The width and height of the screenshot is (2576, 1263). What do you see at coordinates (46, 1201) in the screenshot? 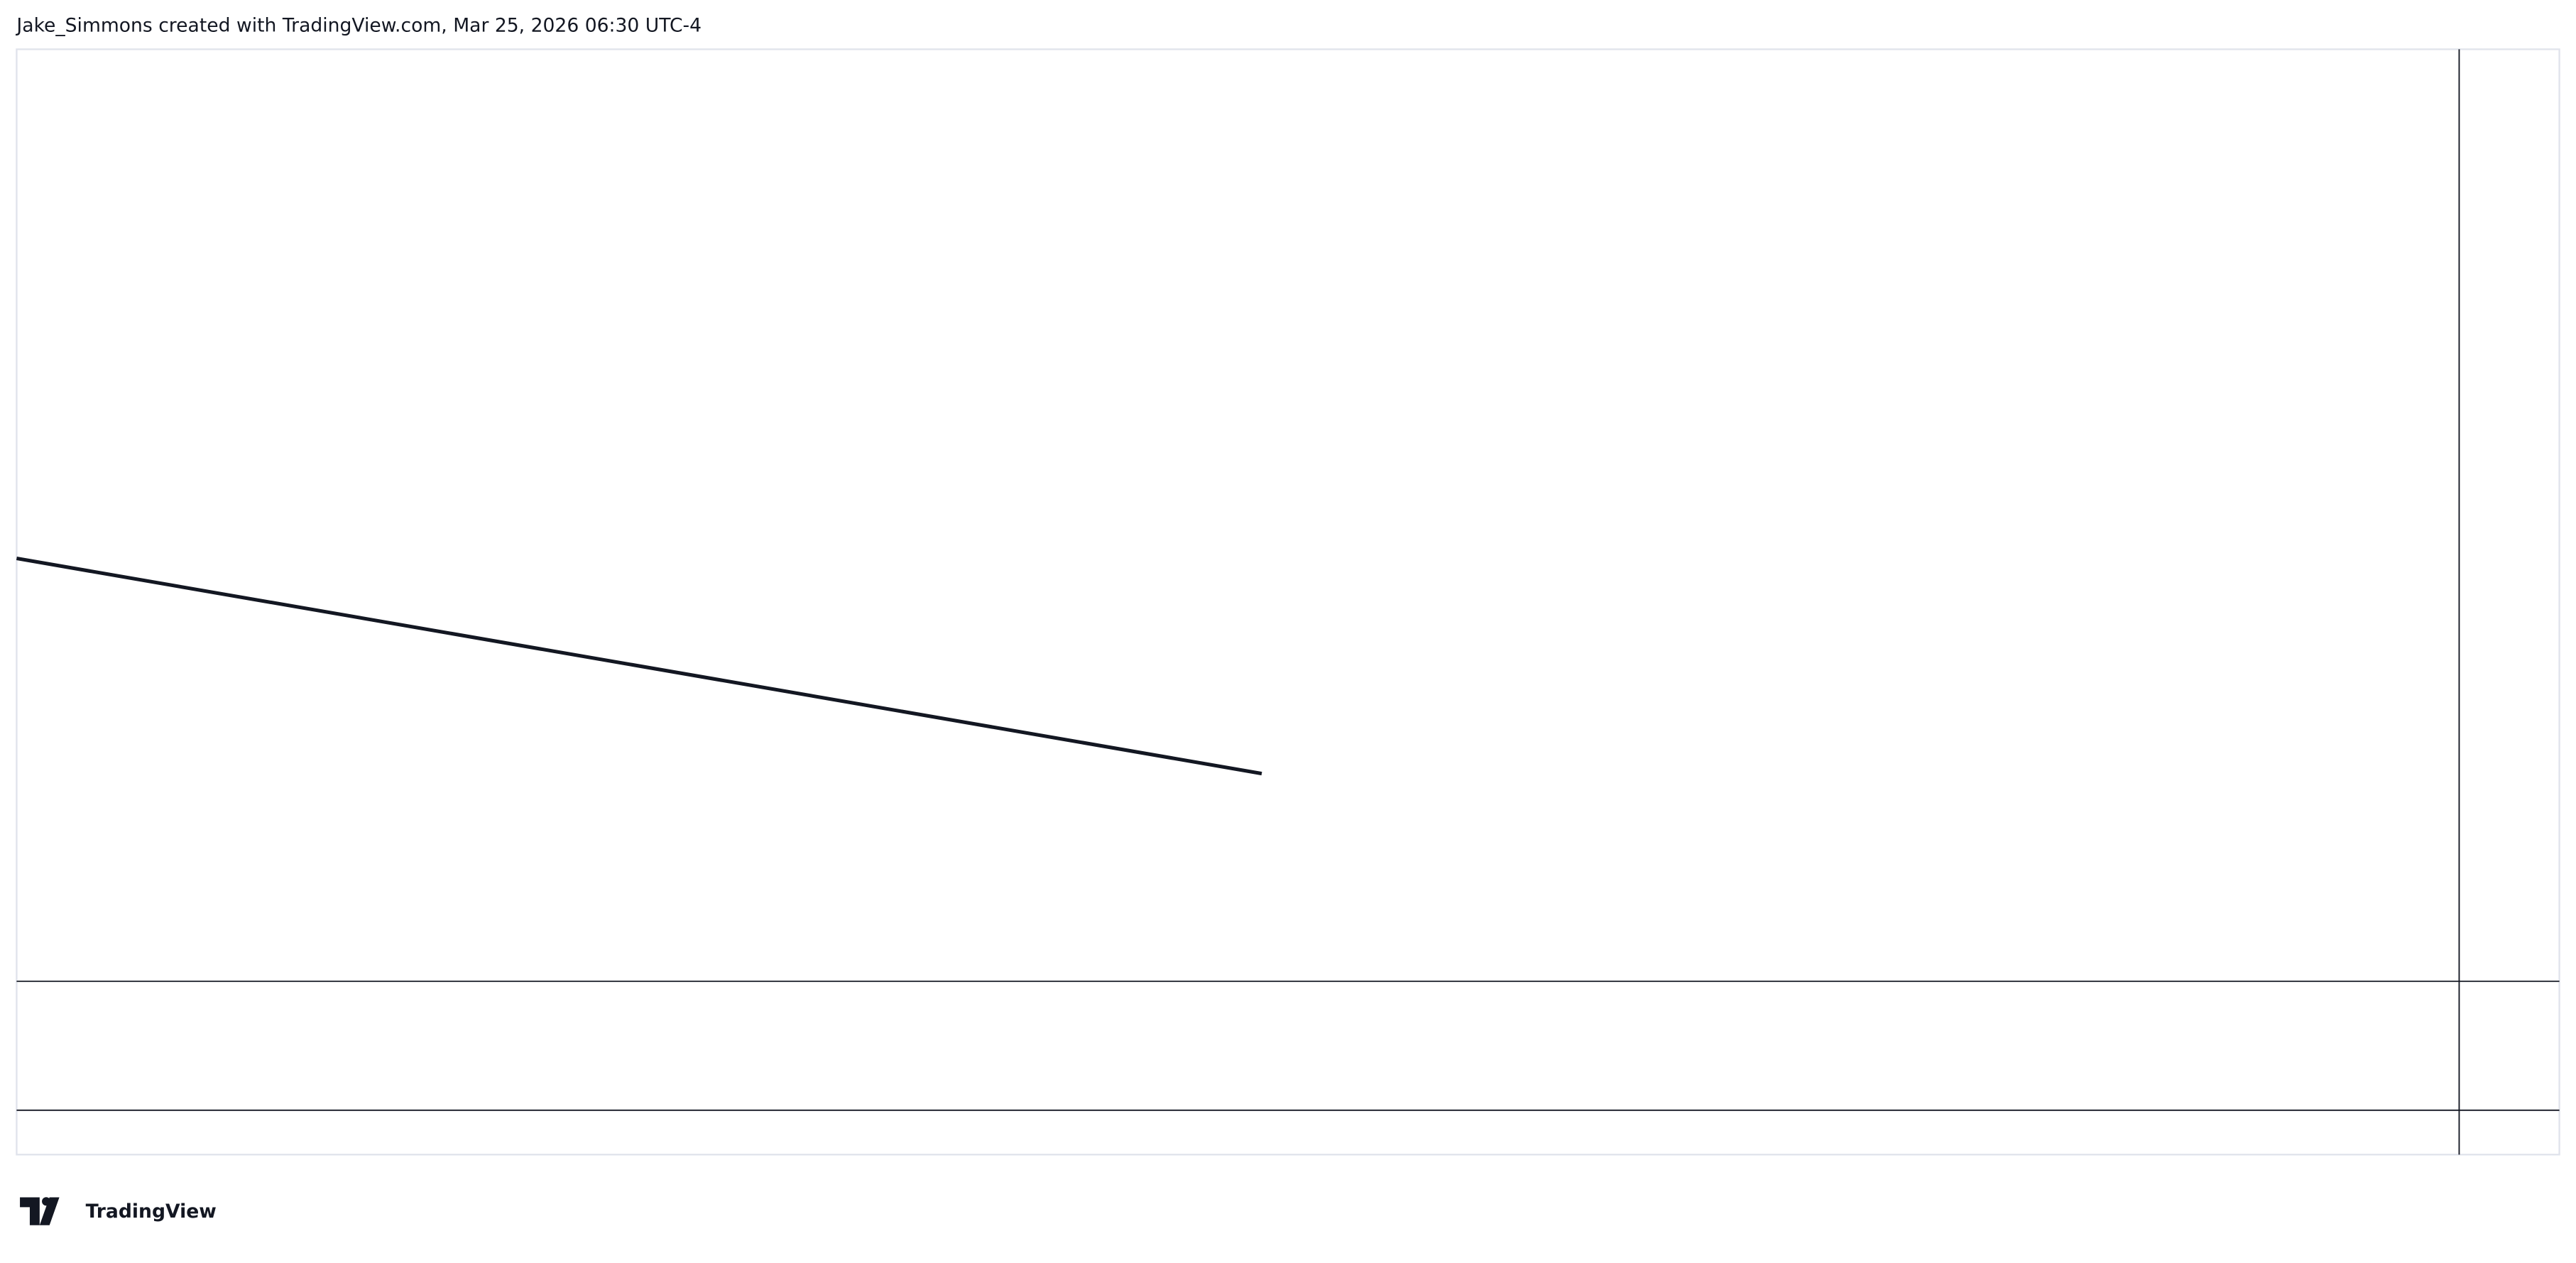
I see `logo-dot` at bounding box center [46, 1201].